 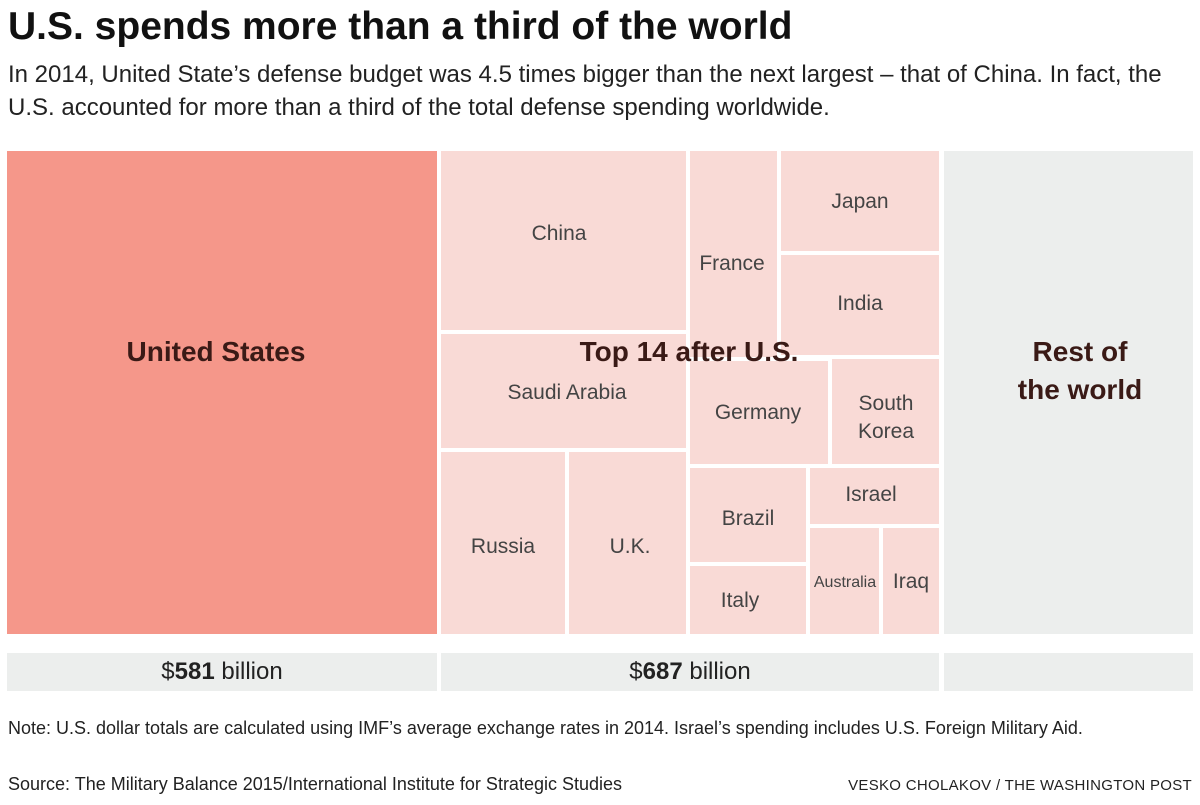 What do you see at coordinates (716, 671) in the screenshot?
I see `total-top-suffix: billion` at bounding box center [716, 671].